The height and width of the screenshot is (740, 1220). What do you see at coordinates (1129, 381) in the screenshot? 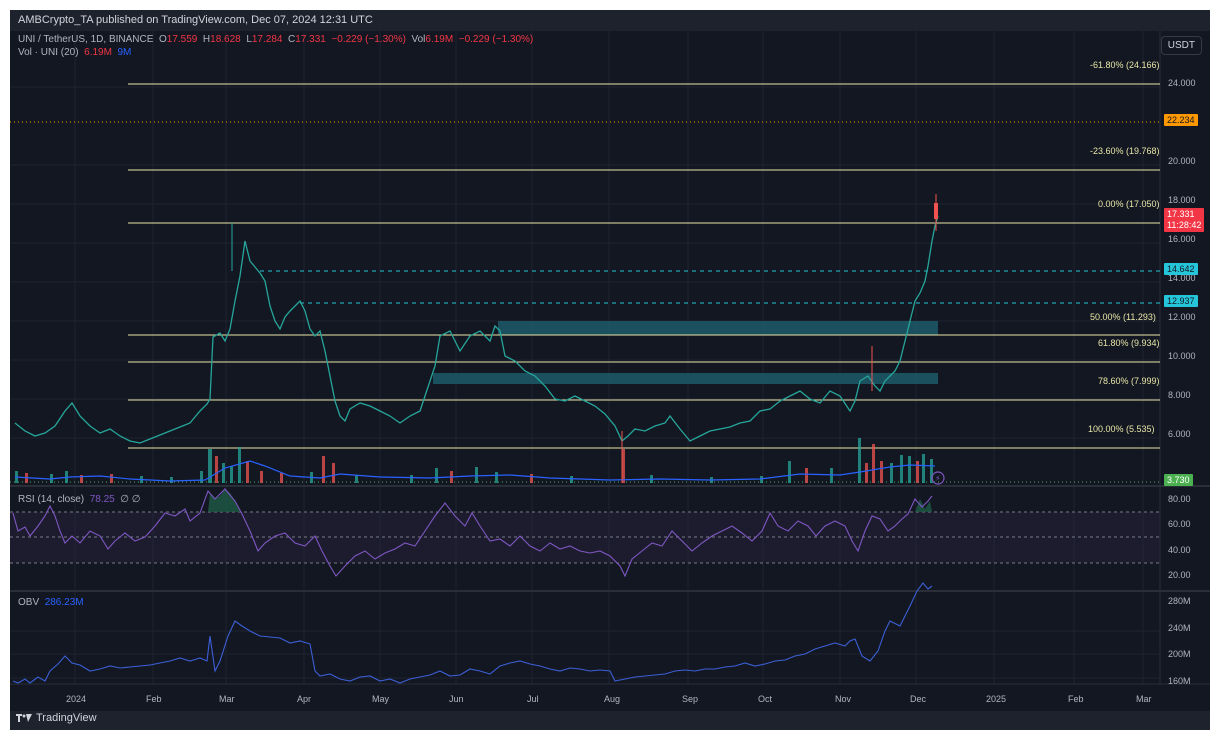
I see `fib-label-786: 78.60% (7.999)` at bounding box center [1129, 381].